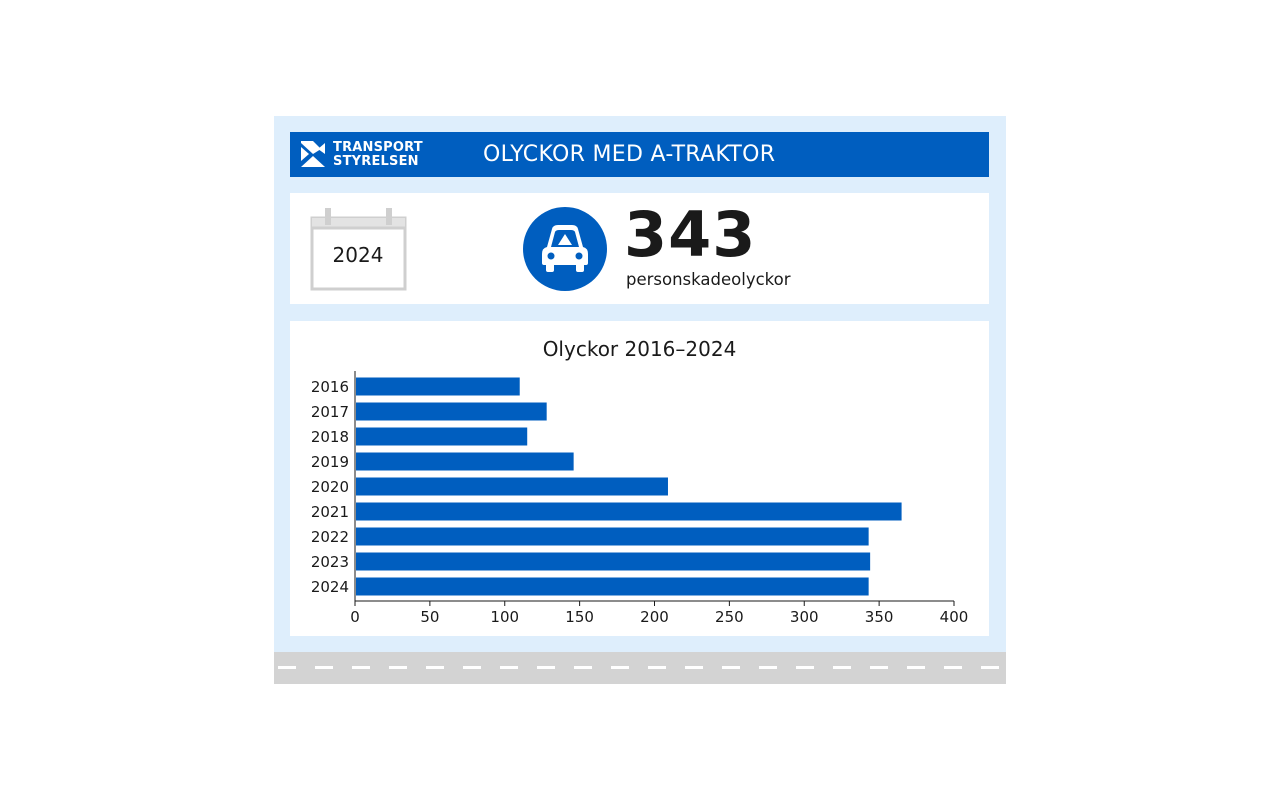 This screenshot has height=800, width=1280. I want to click on bar-2021, so click(629, 511).